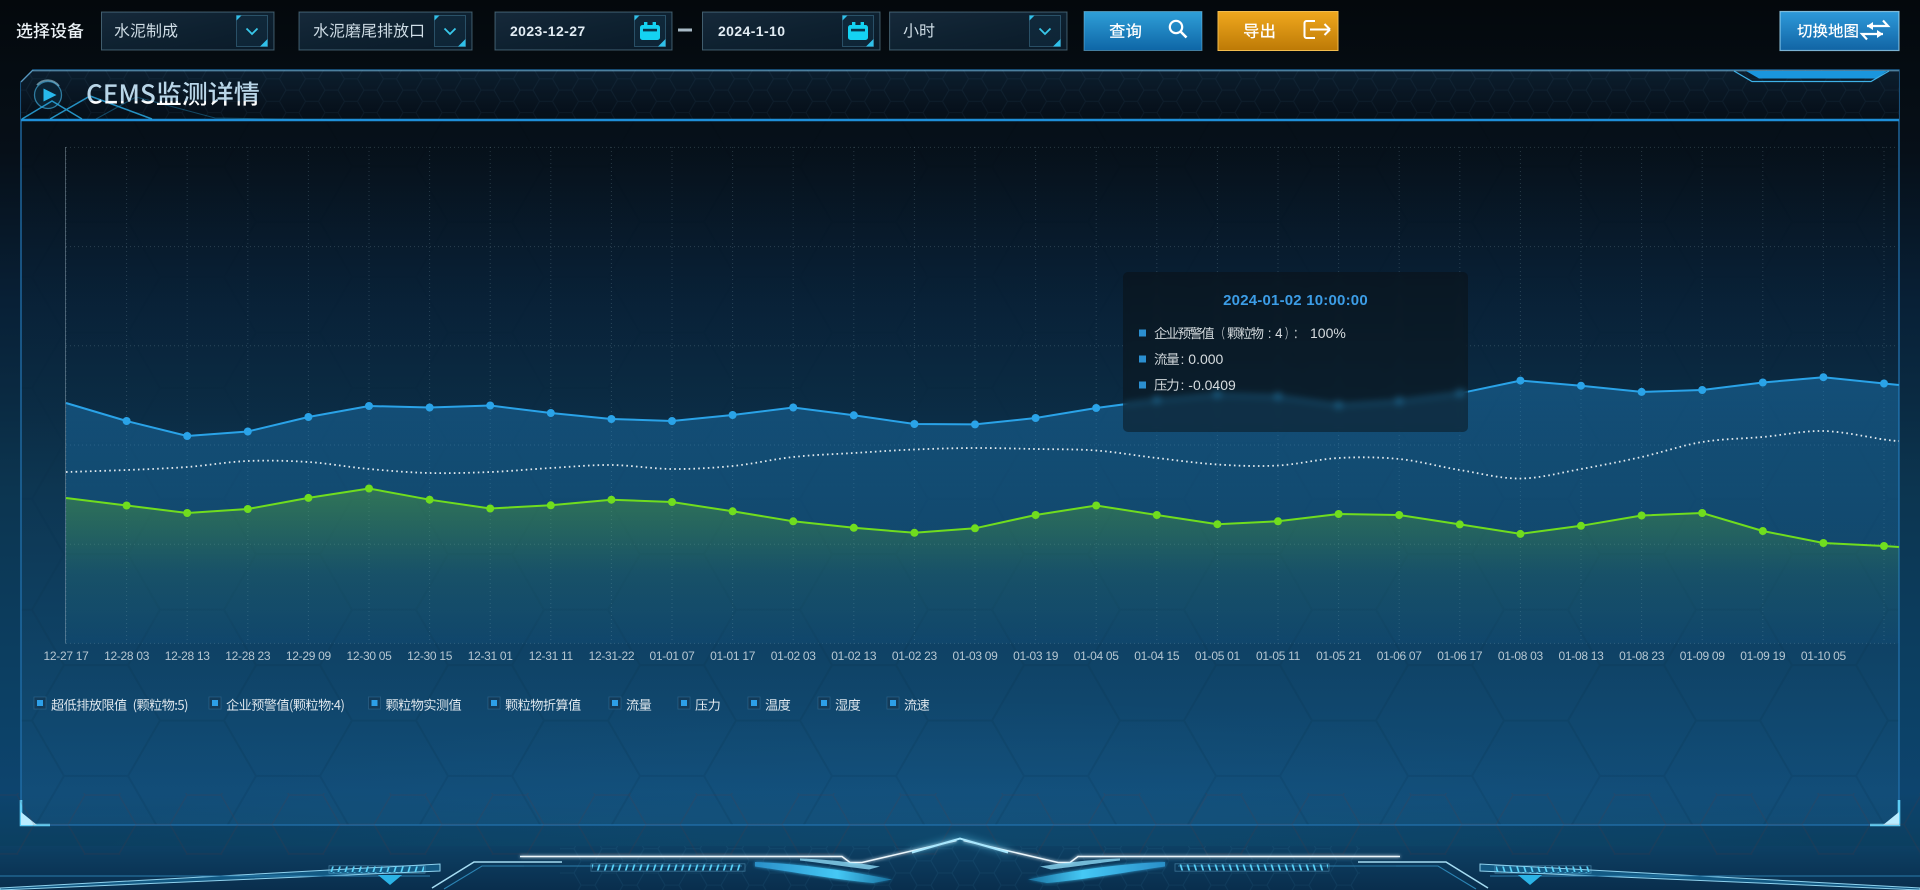 This screenshot has width=1920, height=890. I want to click on svg-text: 12-28 23, so click(248, 656).